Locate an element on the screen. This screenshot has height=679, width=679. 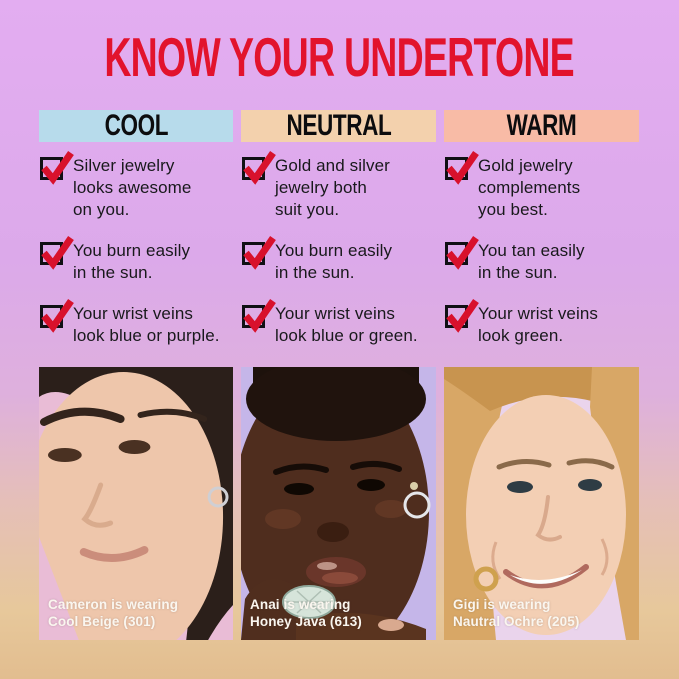
checklist-item-text: Gold and silver jewelry both suit you. is located at coordinates (332, 187).